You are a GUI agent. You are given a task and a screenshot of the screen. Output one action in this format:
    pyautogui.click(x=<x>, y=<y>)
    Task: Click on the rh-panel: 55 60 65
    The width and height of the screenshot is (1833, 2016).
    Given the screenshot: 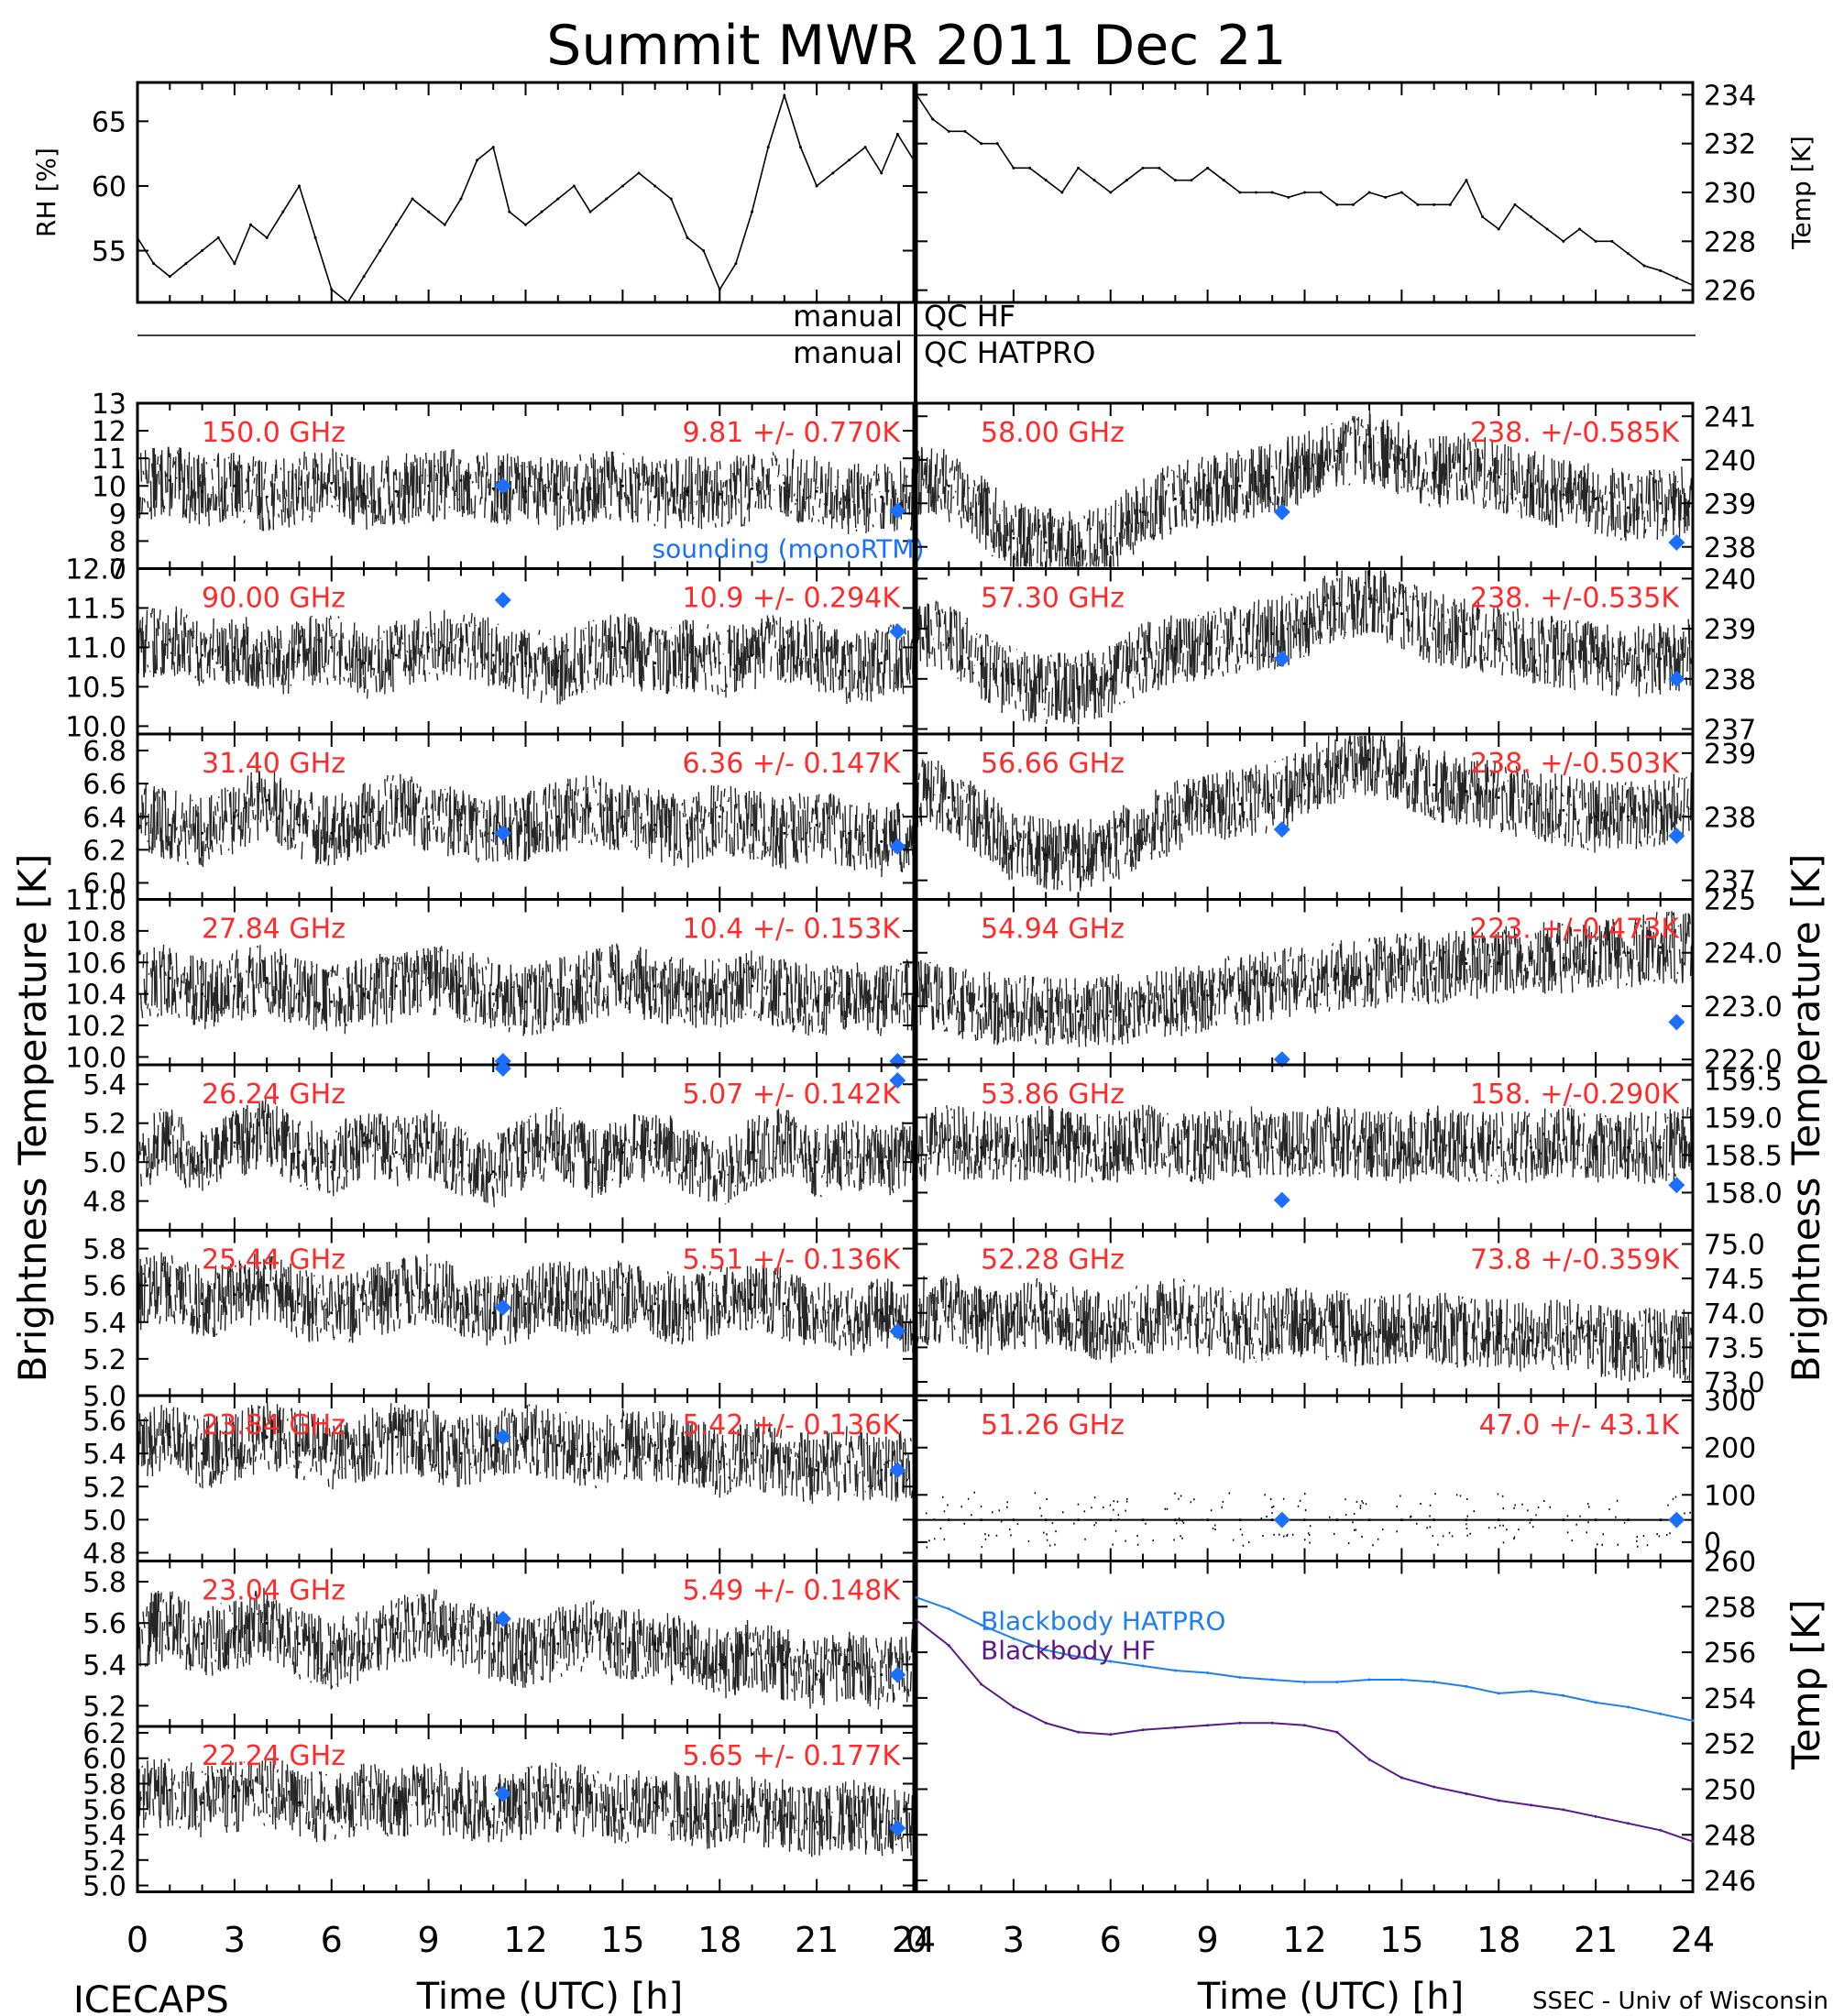 What is the action you would take?
    pyautogui.click(x=504, y=192)
    